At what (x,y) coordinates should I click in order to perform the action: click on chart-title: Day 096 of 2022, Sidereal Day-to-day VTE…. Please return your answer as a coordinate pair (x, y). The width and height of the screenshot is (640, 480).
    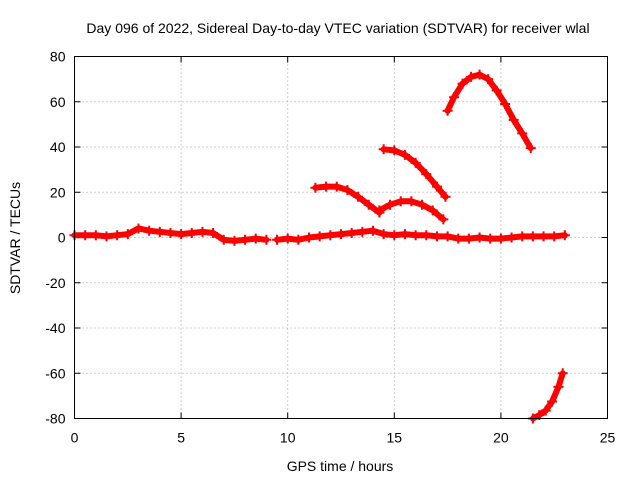
    Looking at the image, I should click on (337, 28).